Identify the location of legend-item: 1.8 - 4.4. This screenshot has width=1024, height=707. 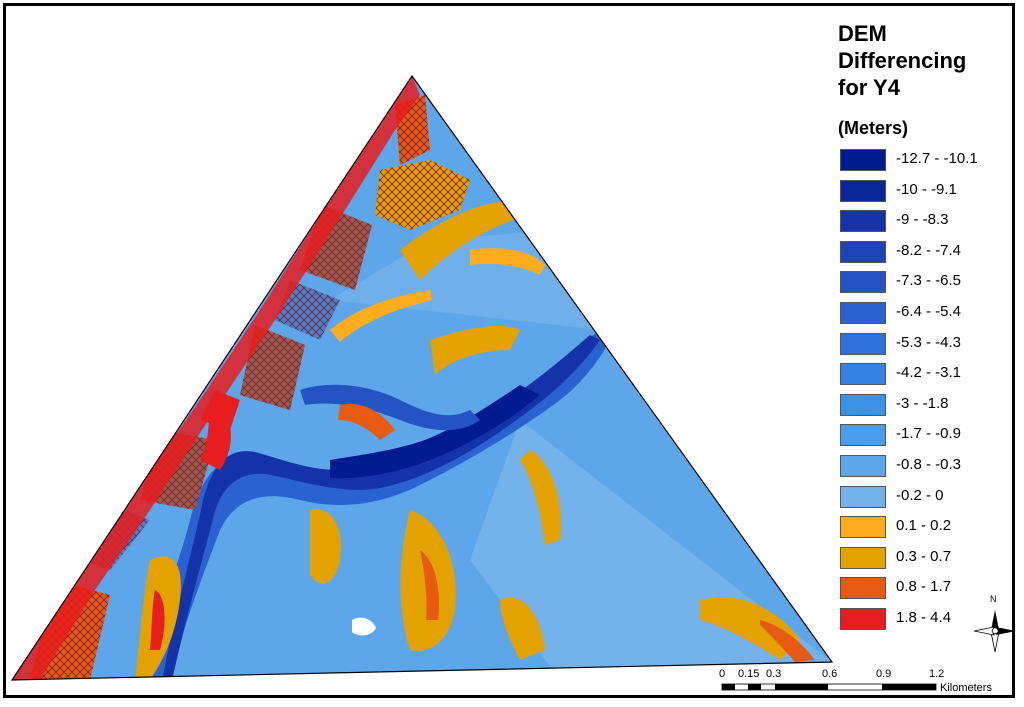
(925, 618).